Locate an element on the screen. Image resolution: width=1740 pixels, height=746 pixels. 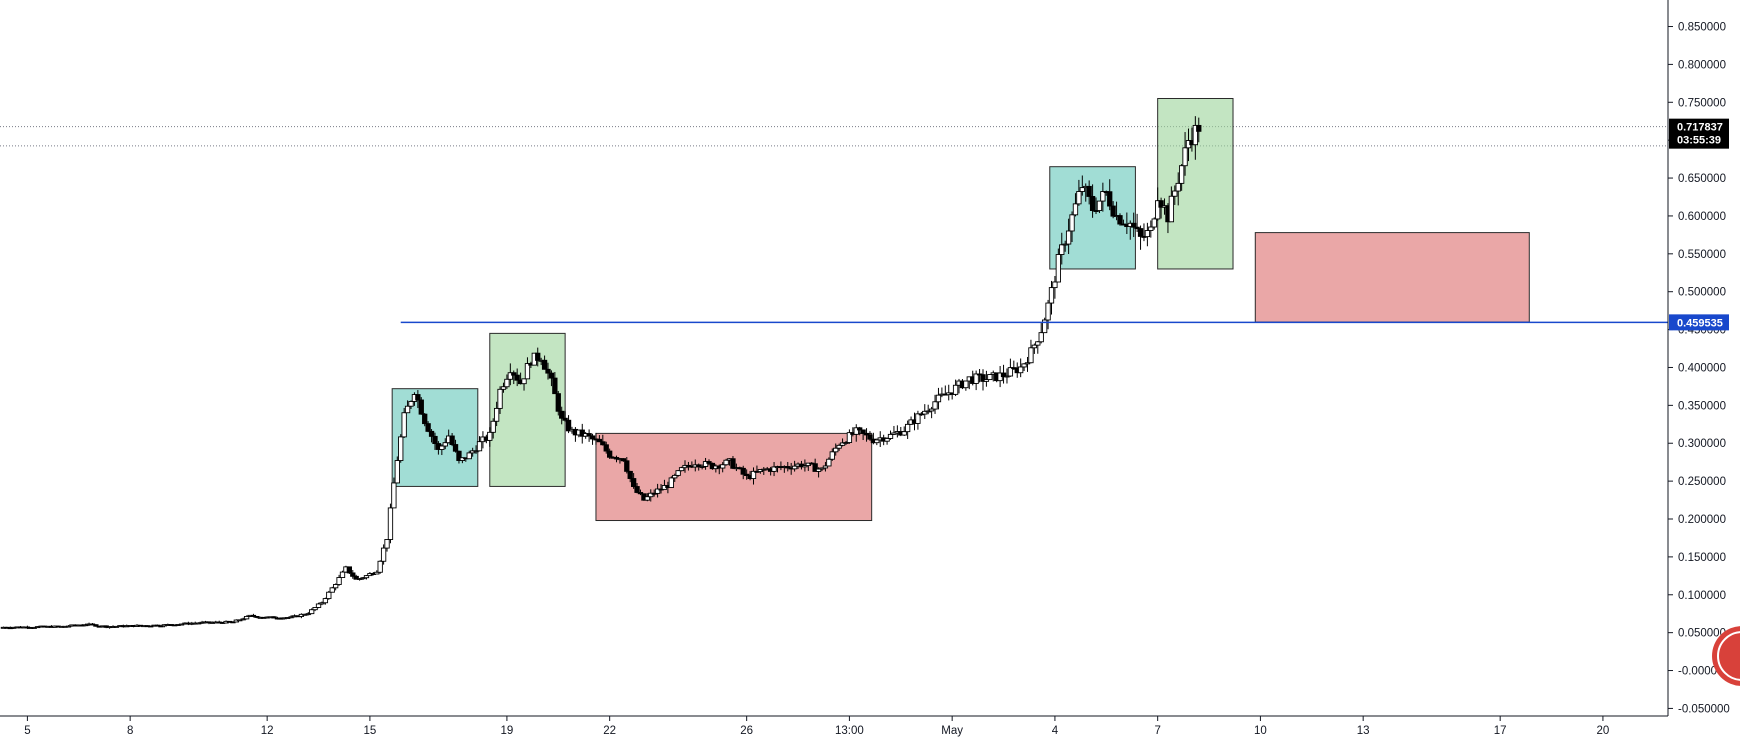
time-tick-label: 8 is located at coordinates (130, 731).